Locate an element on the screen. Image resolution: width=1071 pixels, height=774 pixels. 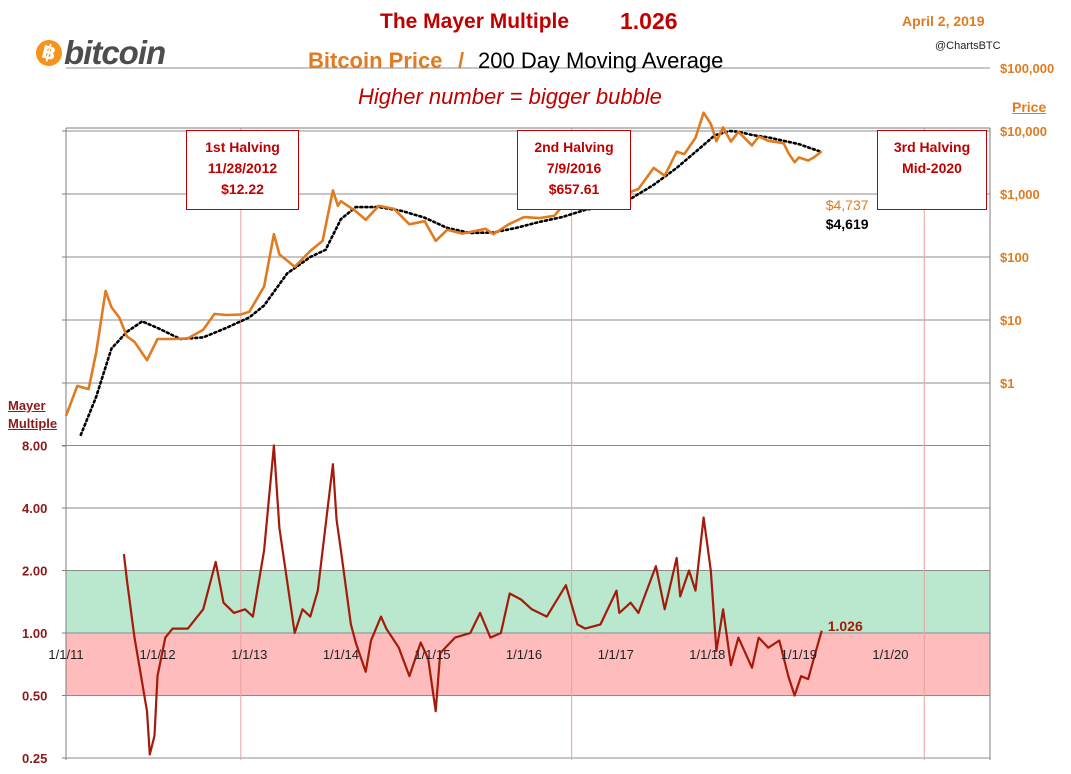
third-halving-date: Mid-2020 is located at coordinates (932, 168).